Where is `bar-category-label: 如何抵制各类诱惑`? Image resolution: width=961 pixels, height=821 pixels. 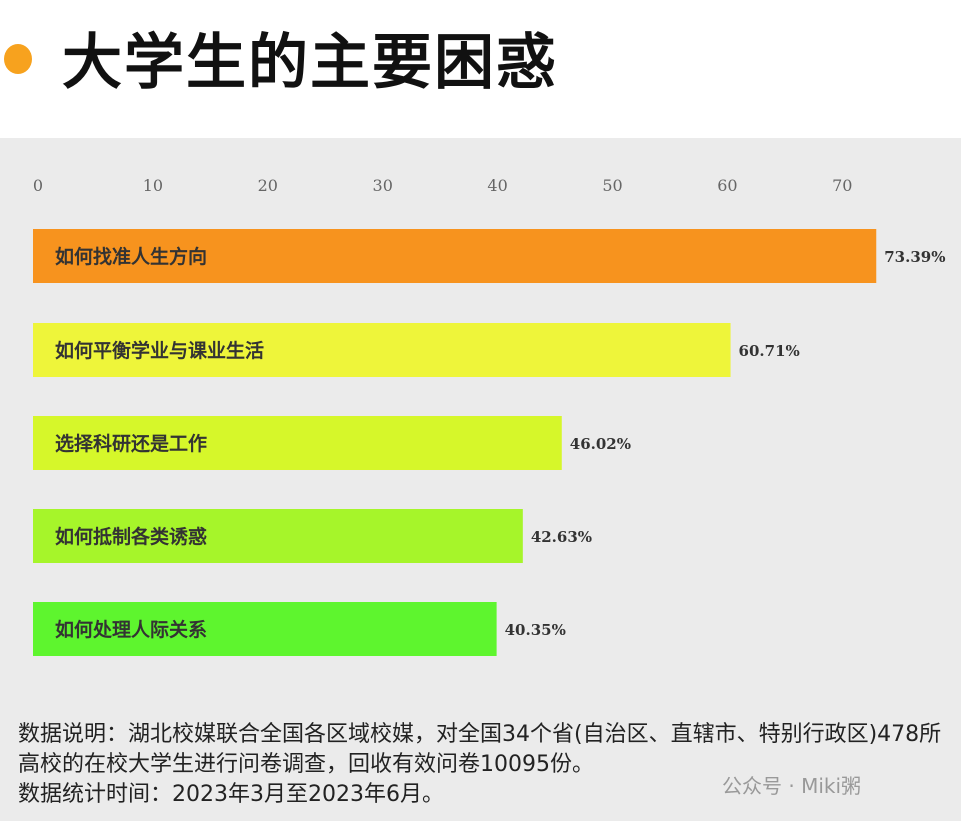
bar-category-label: 如何抵制各类诱惑 is located at coordinates (131, 536).